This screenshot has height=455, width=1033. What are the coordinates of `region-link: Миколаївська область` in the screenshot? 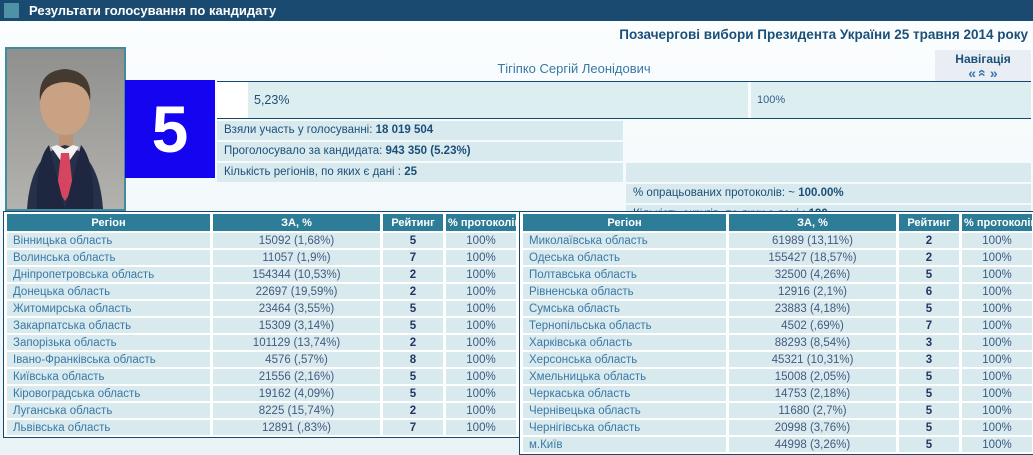 It's located at (624, 240).